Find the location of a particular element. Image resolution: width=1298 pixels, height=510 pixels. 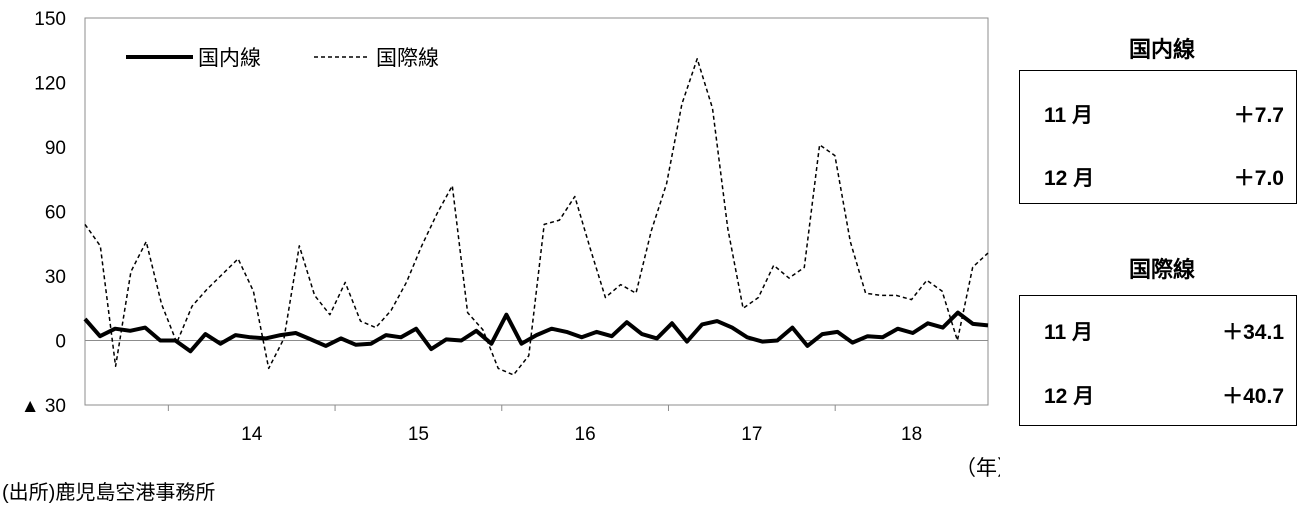

panel-row: 11 月 ＋7.7 is located at coordinates (1158, 114).